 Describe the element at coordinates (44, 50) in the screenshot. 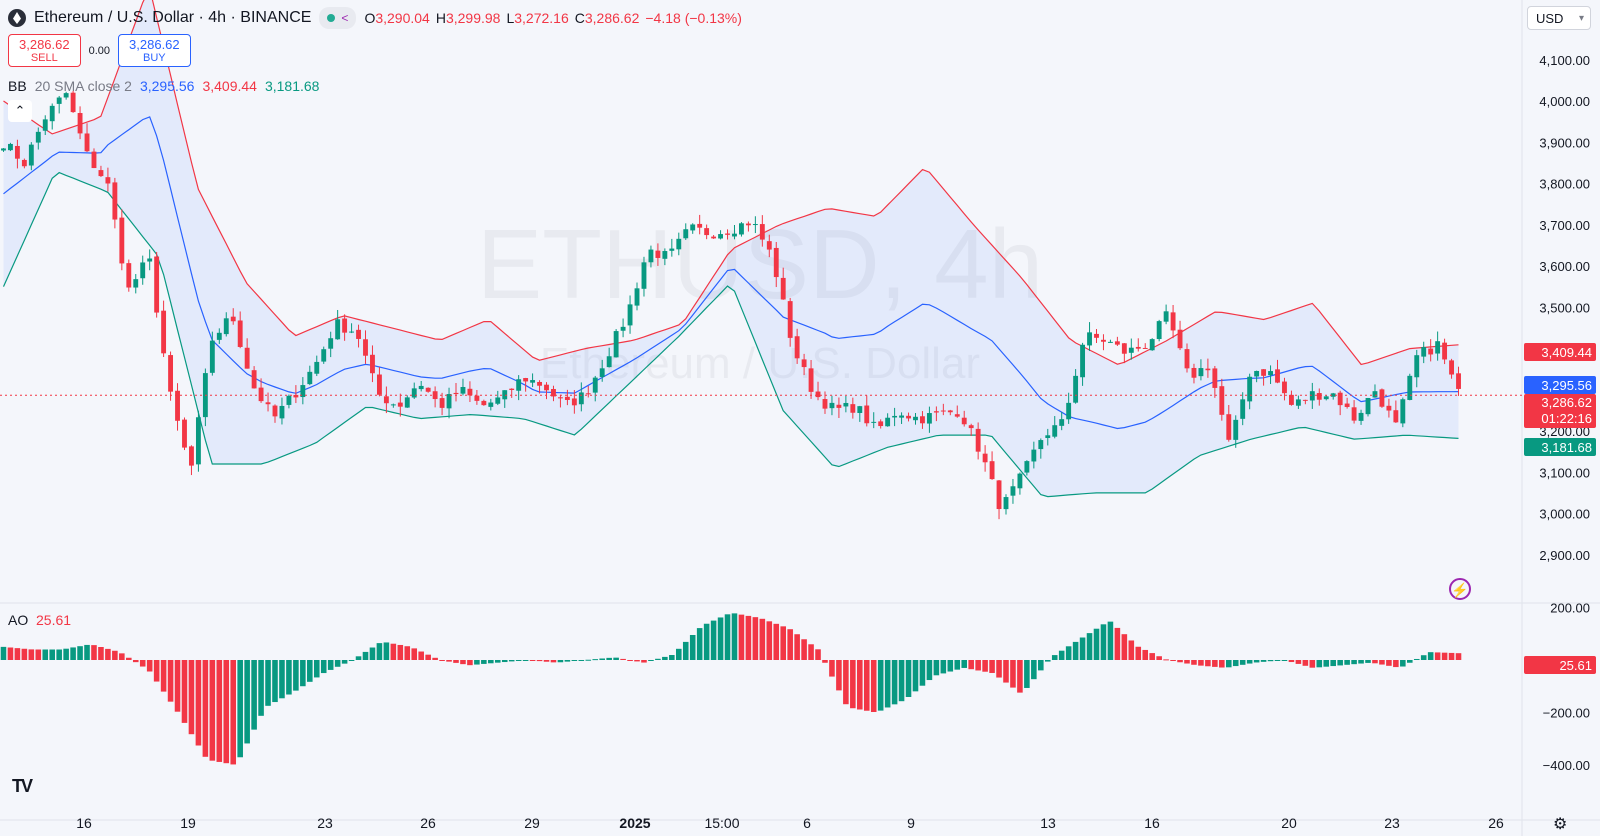

I see `sell-button: 3,286.62 SELL` at that location.